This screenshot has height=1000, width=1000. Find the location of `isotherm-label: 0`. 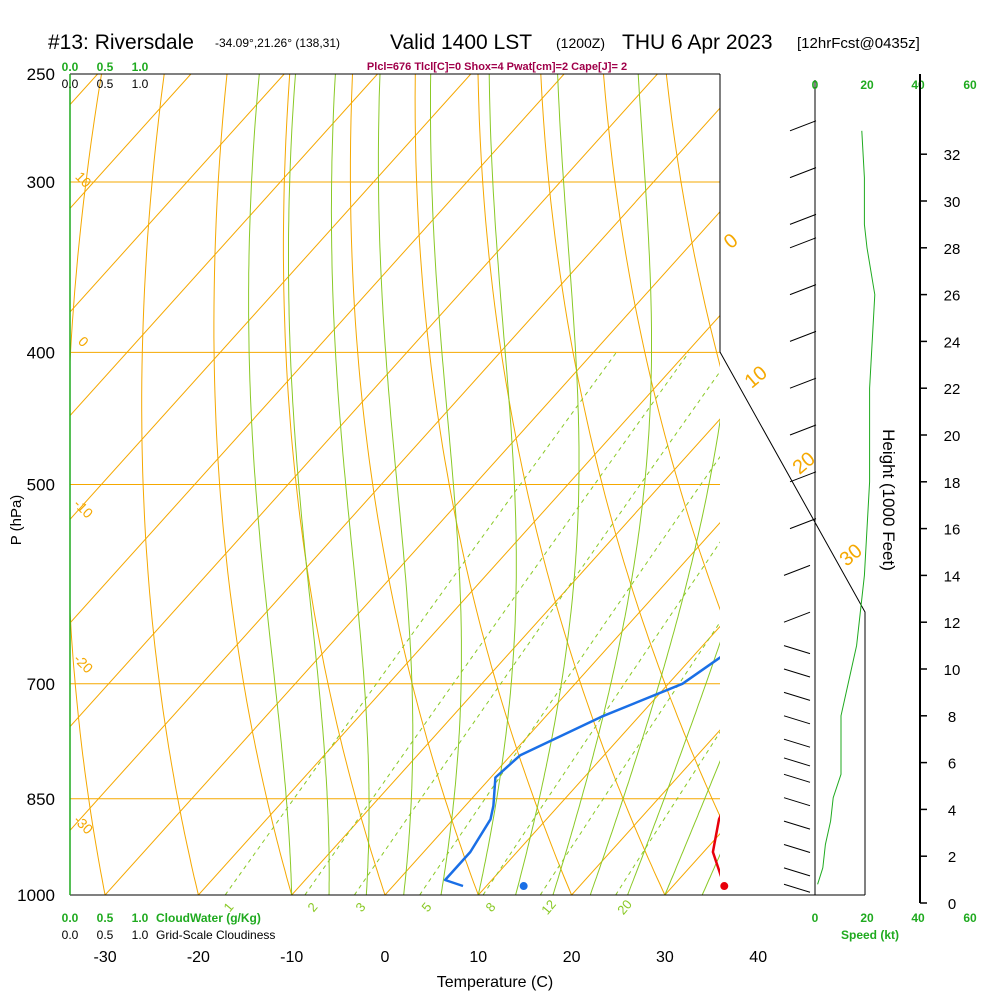

isotherm-label: 0 is located at coordinates (83, 341).